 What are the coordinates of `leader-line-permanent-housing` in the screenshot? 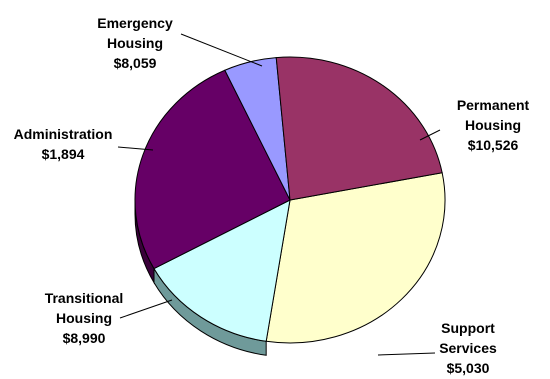 It's located at (430, 135).